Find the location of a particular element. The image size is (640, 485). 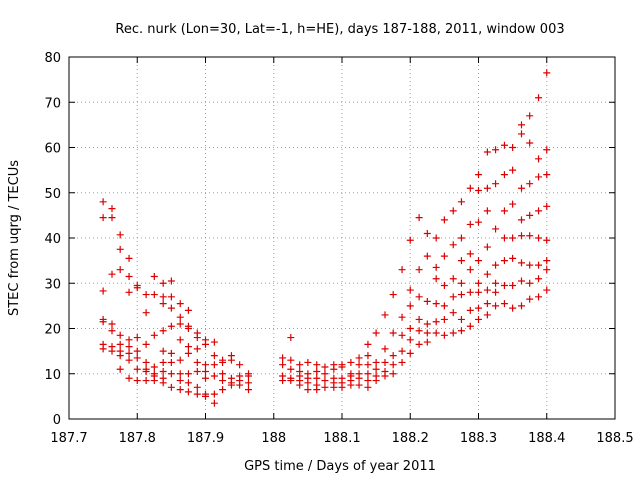

x-tick-label: 187.9 is located at coordinates (205, 438).